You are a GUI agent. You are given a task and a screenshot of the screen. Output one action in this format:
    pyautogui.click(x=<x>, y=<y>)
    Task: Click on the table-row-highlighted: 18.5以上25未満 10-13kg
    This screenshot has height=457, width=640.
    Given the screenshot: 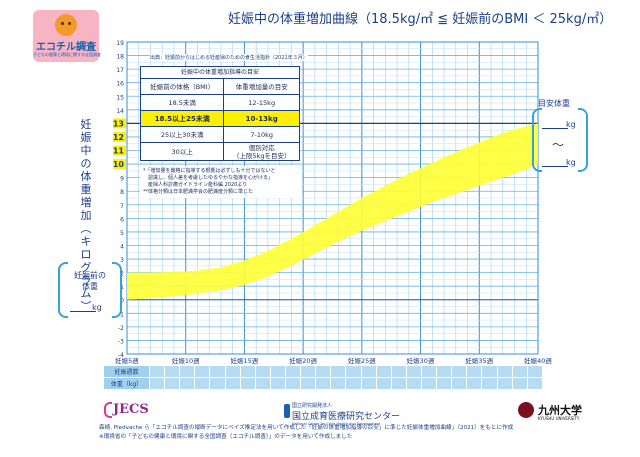 What is the action you would take?
    pyautogui.click(x=219, y=118)
    